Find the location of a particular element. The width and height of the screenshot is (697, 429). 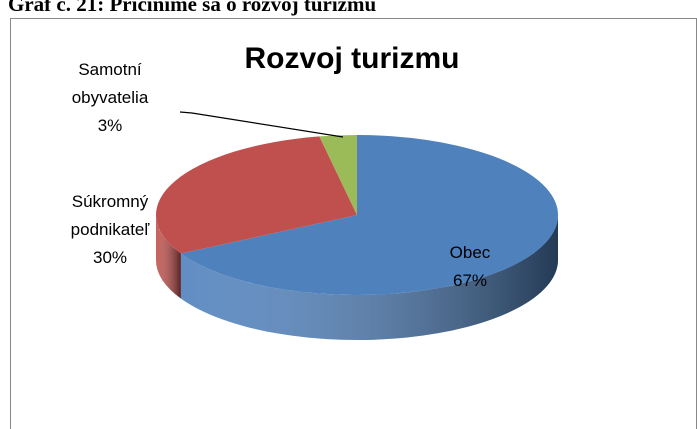

slice-side-shade is located at coordinates (168, 257).